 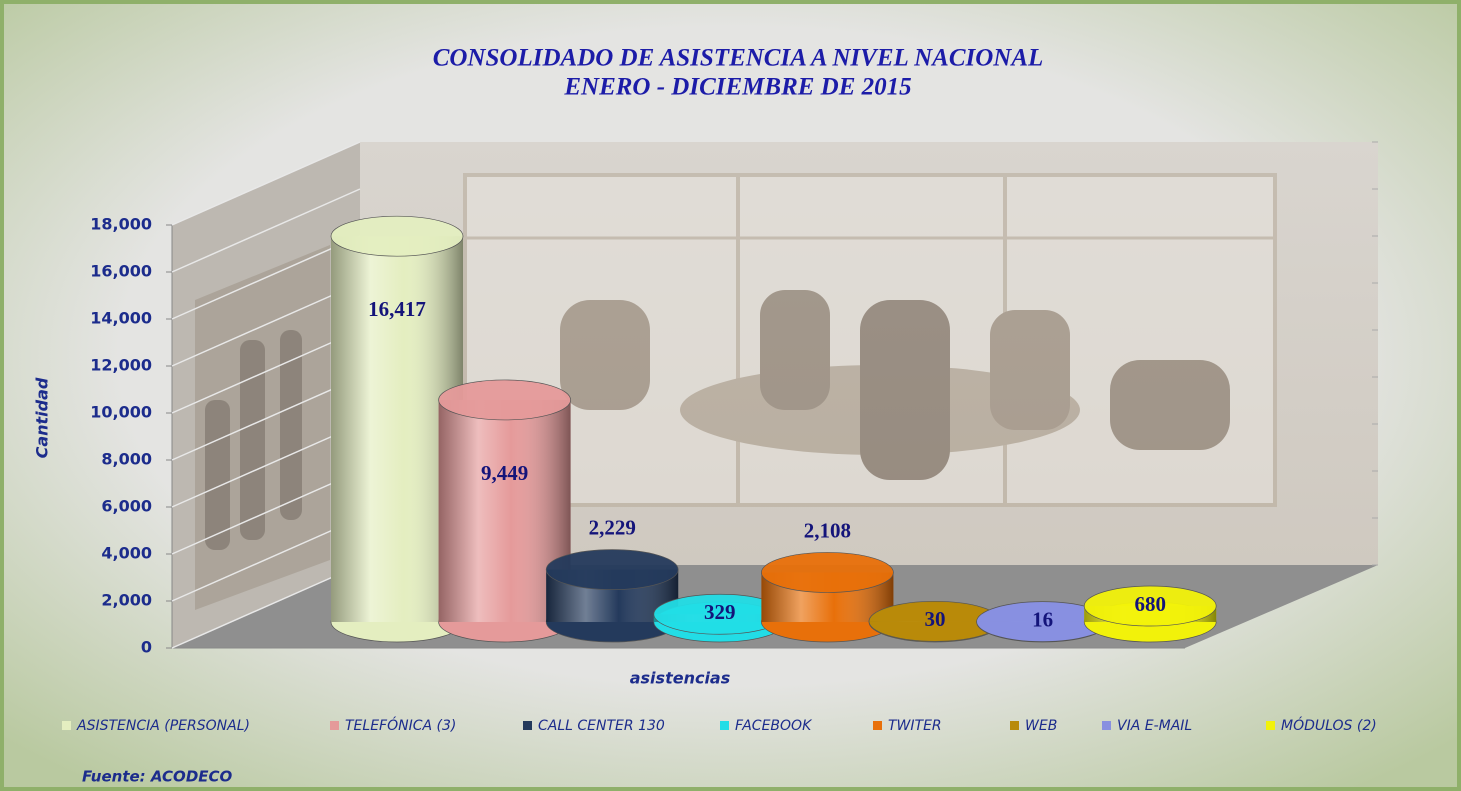 What do you see at coordinates (1154, 726) in the screenshot?
I see `legend-label: VIA E-MAIL` at bounding box center [1154, 726].